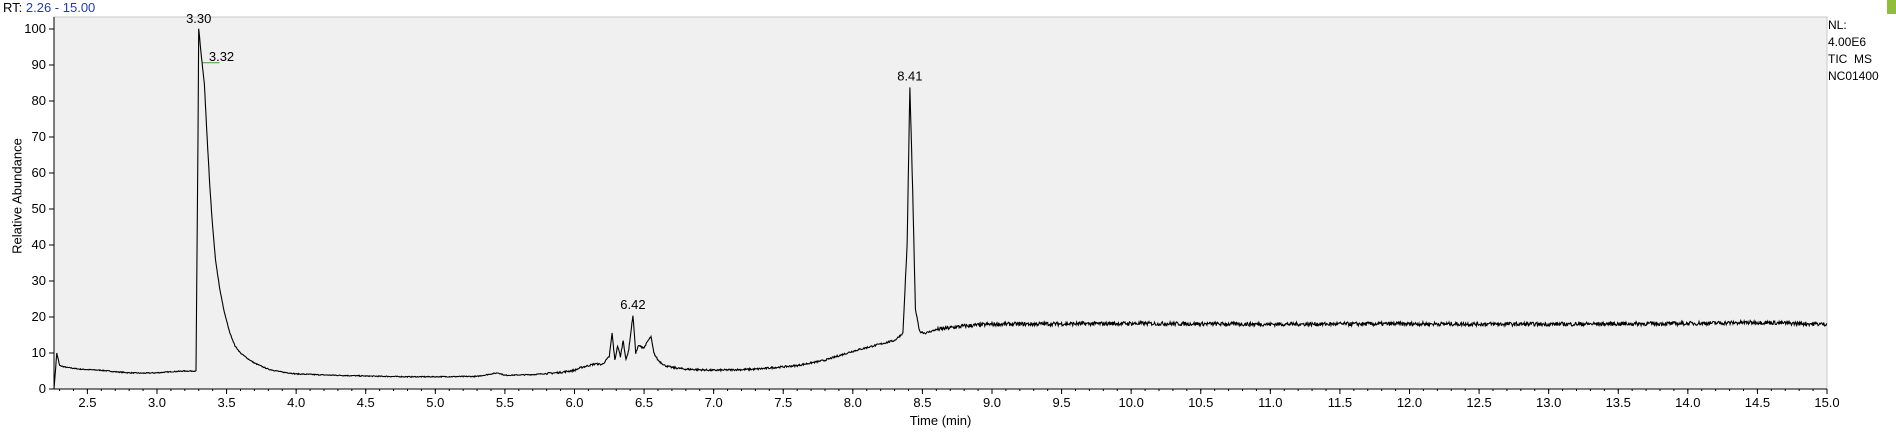  Describe the element at coordinates (13, 7) in the screenshot. I see `rt-prefix: RT:` at that location.